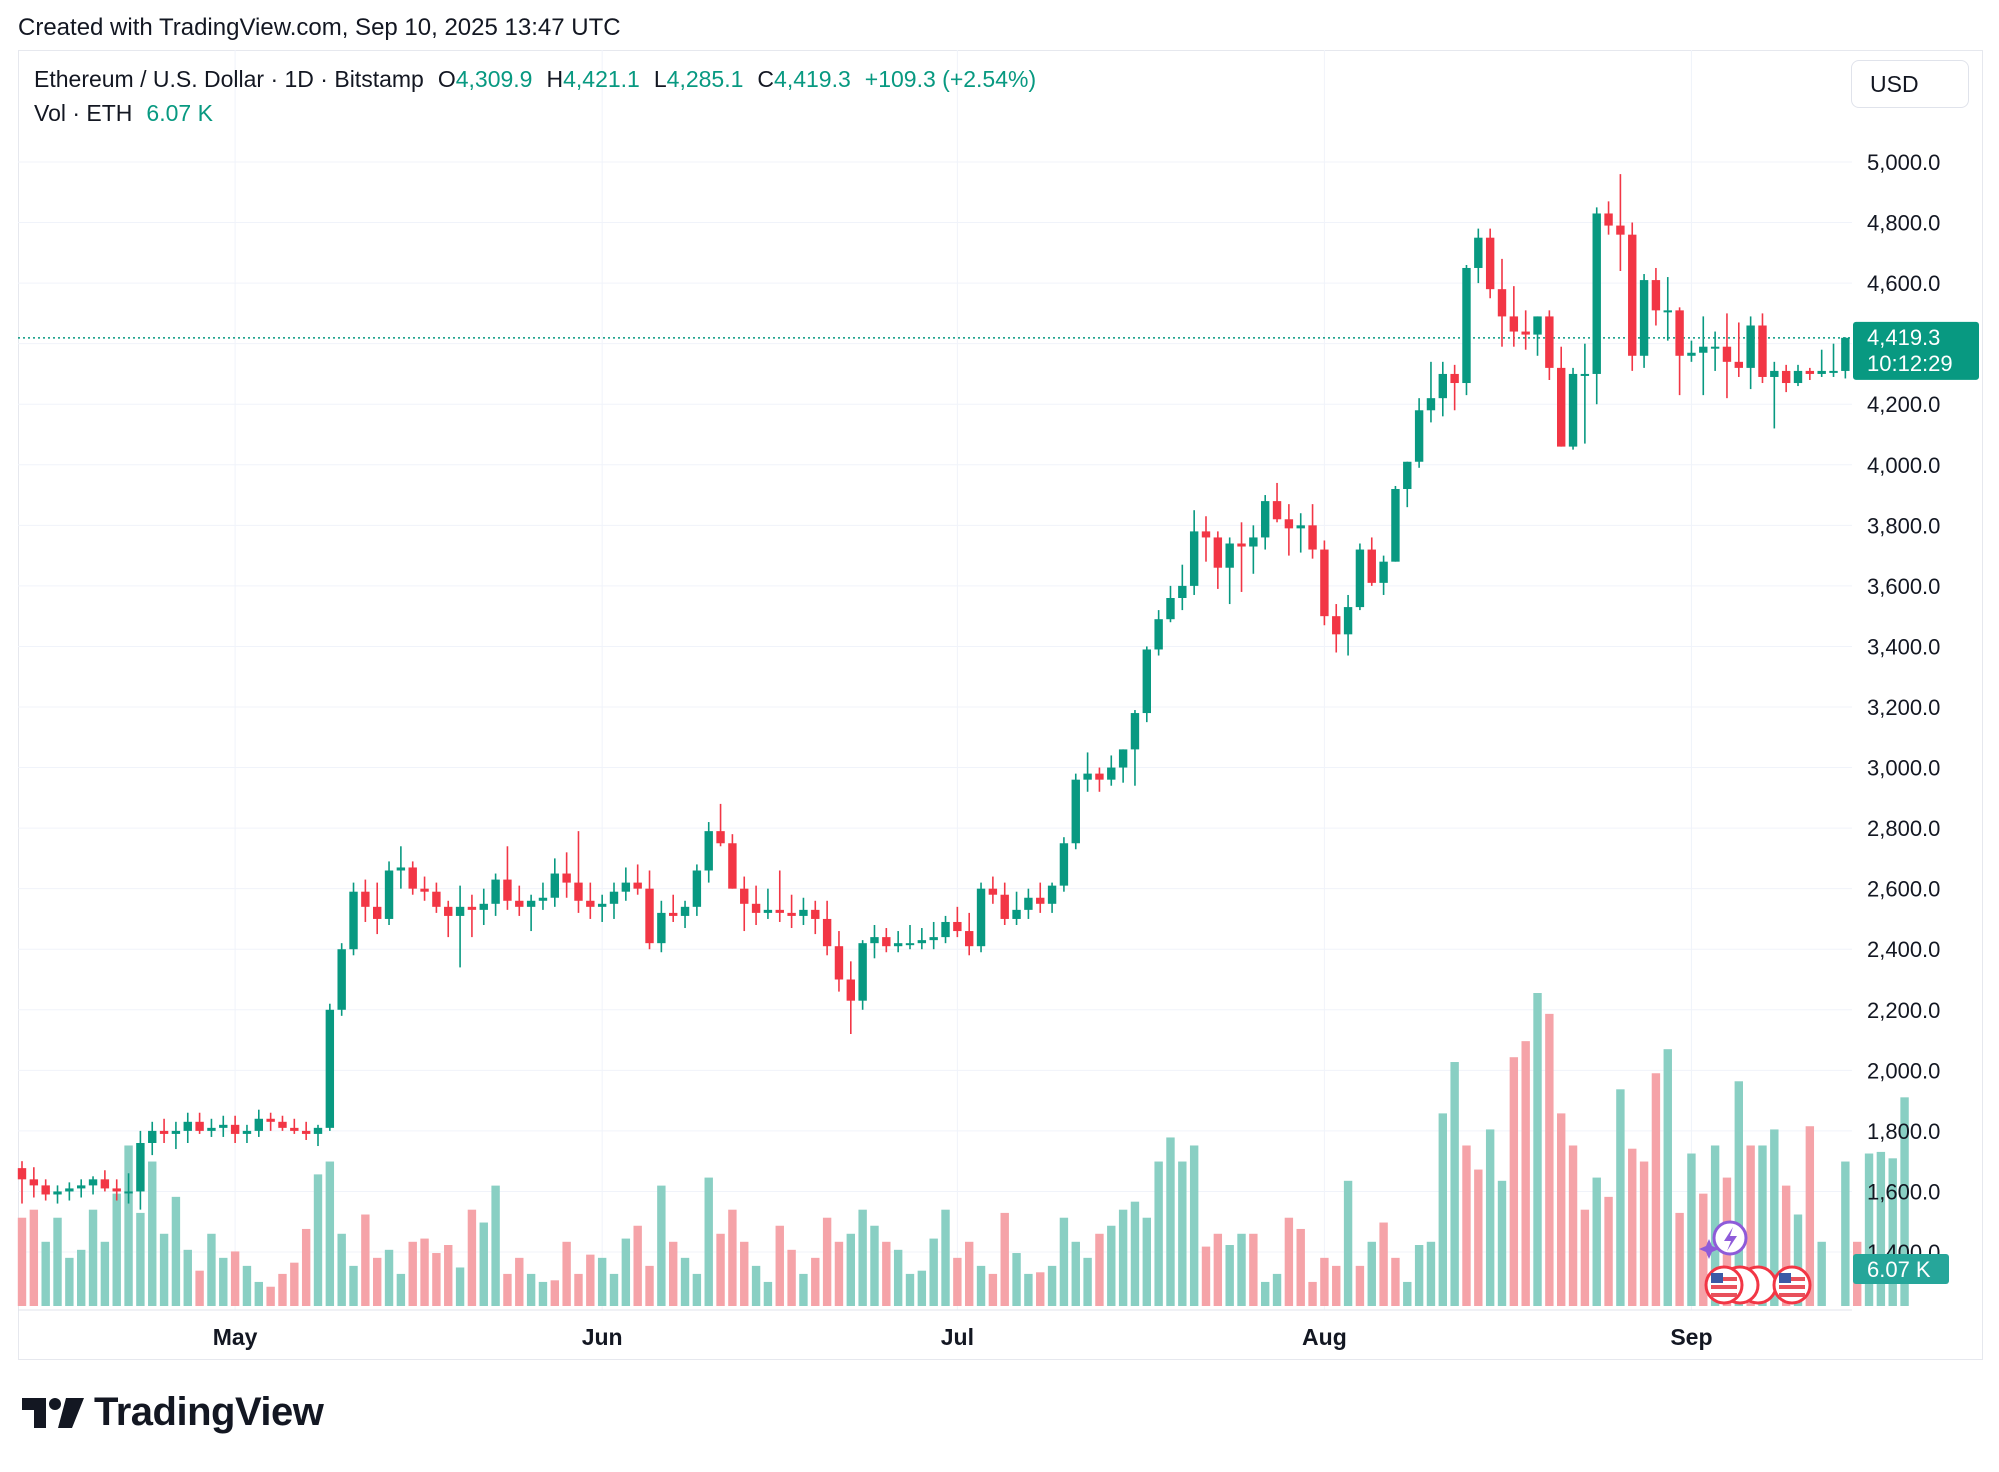 The image size is (1999, 1472). What do you see at coordinates (1723, 1239) in the screenshot?
I see `spark-icon` at bounding box center [1723, 1239].